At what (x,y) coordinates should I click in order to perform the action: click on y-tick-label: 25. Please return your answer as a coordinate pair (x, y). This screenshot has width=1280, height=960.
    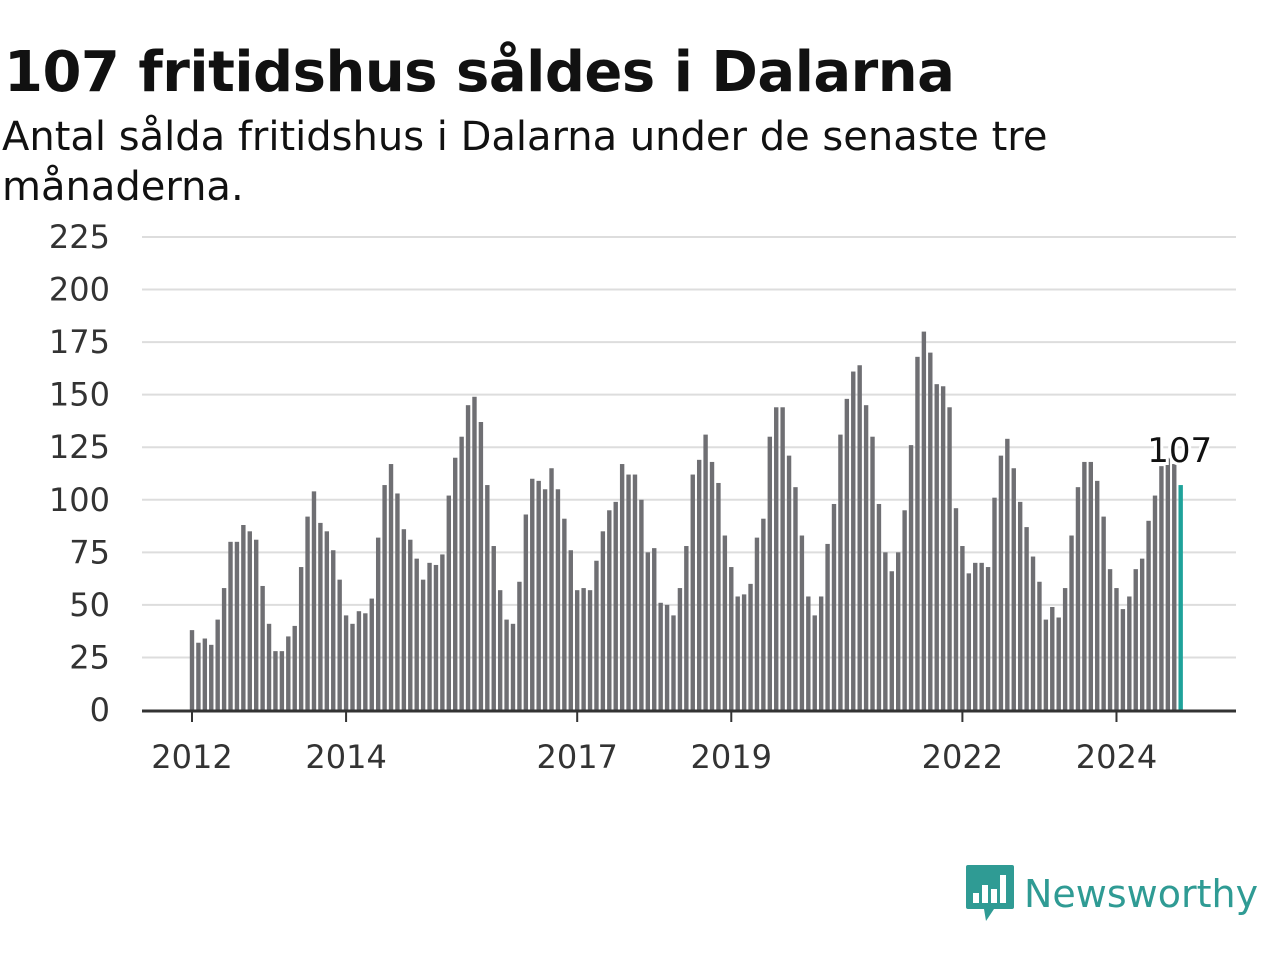
    Looking at the image, I should click on (89, 657).